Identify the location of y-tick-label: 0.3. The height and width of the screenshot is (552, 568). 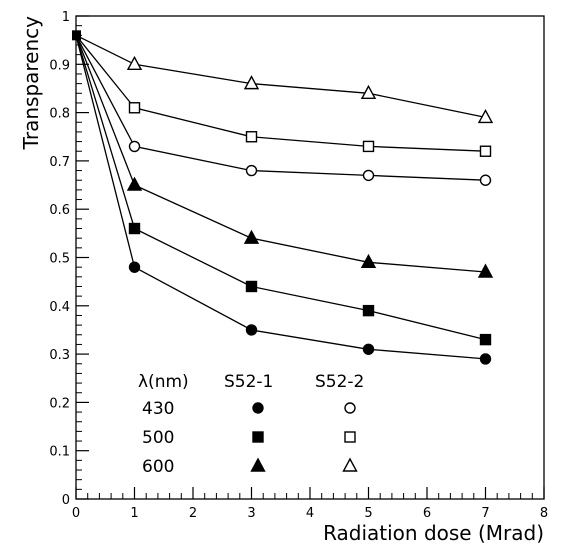
(59, 355).